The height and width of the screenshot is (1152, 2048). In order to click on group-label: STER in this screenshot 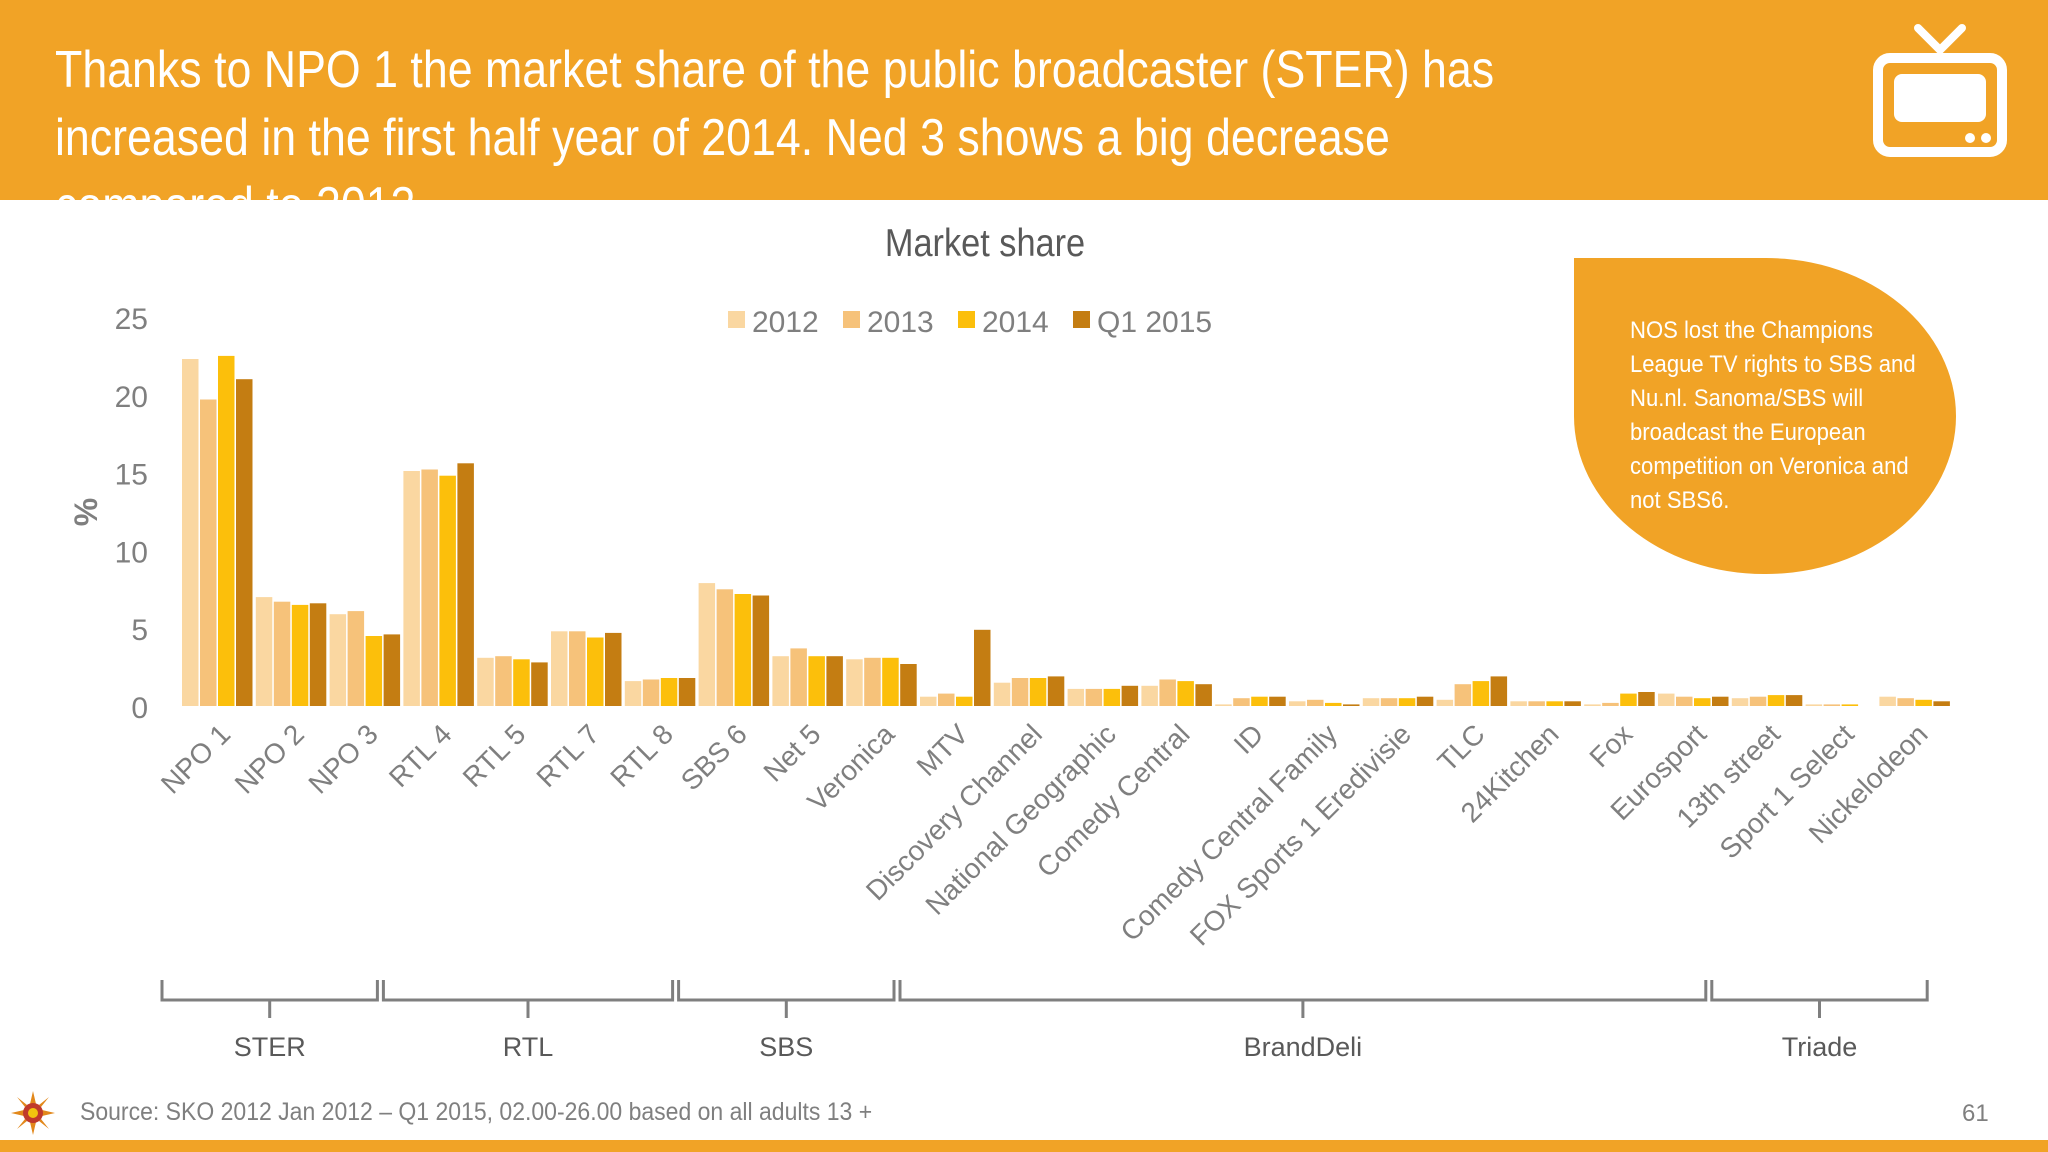, I will do `click(270, 1047)`.